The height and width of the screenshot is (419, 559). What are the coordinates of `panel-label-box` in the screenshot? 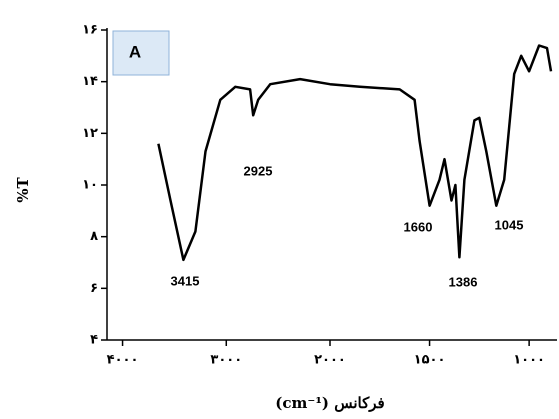 It's located at (141, 53).